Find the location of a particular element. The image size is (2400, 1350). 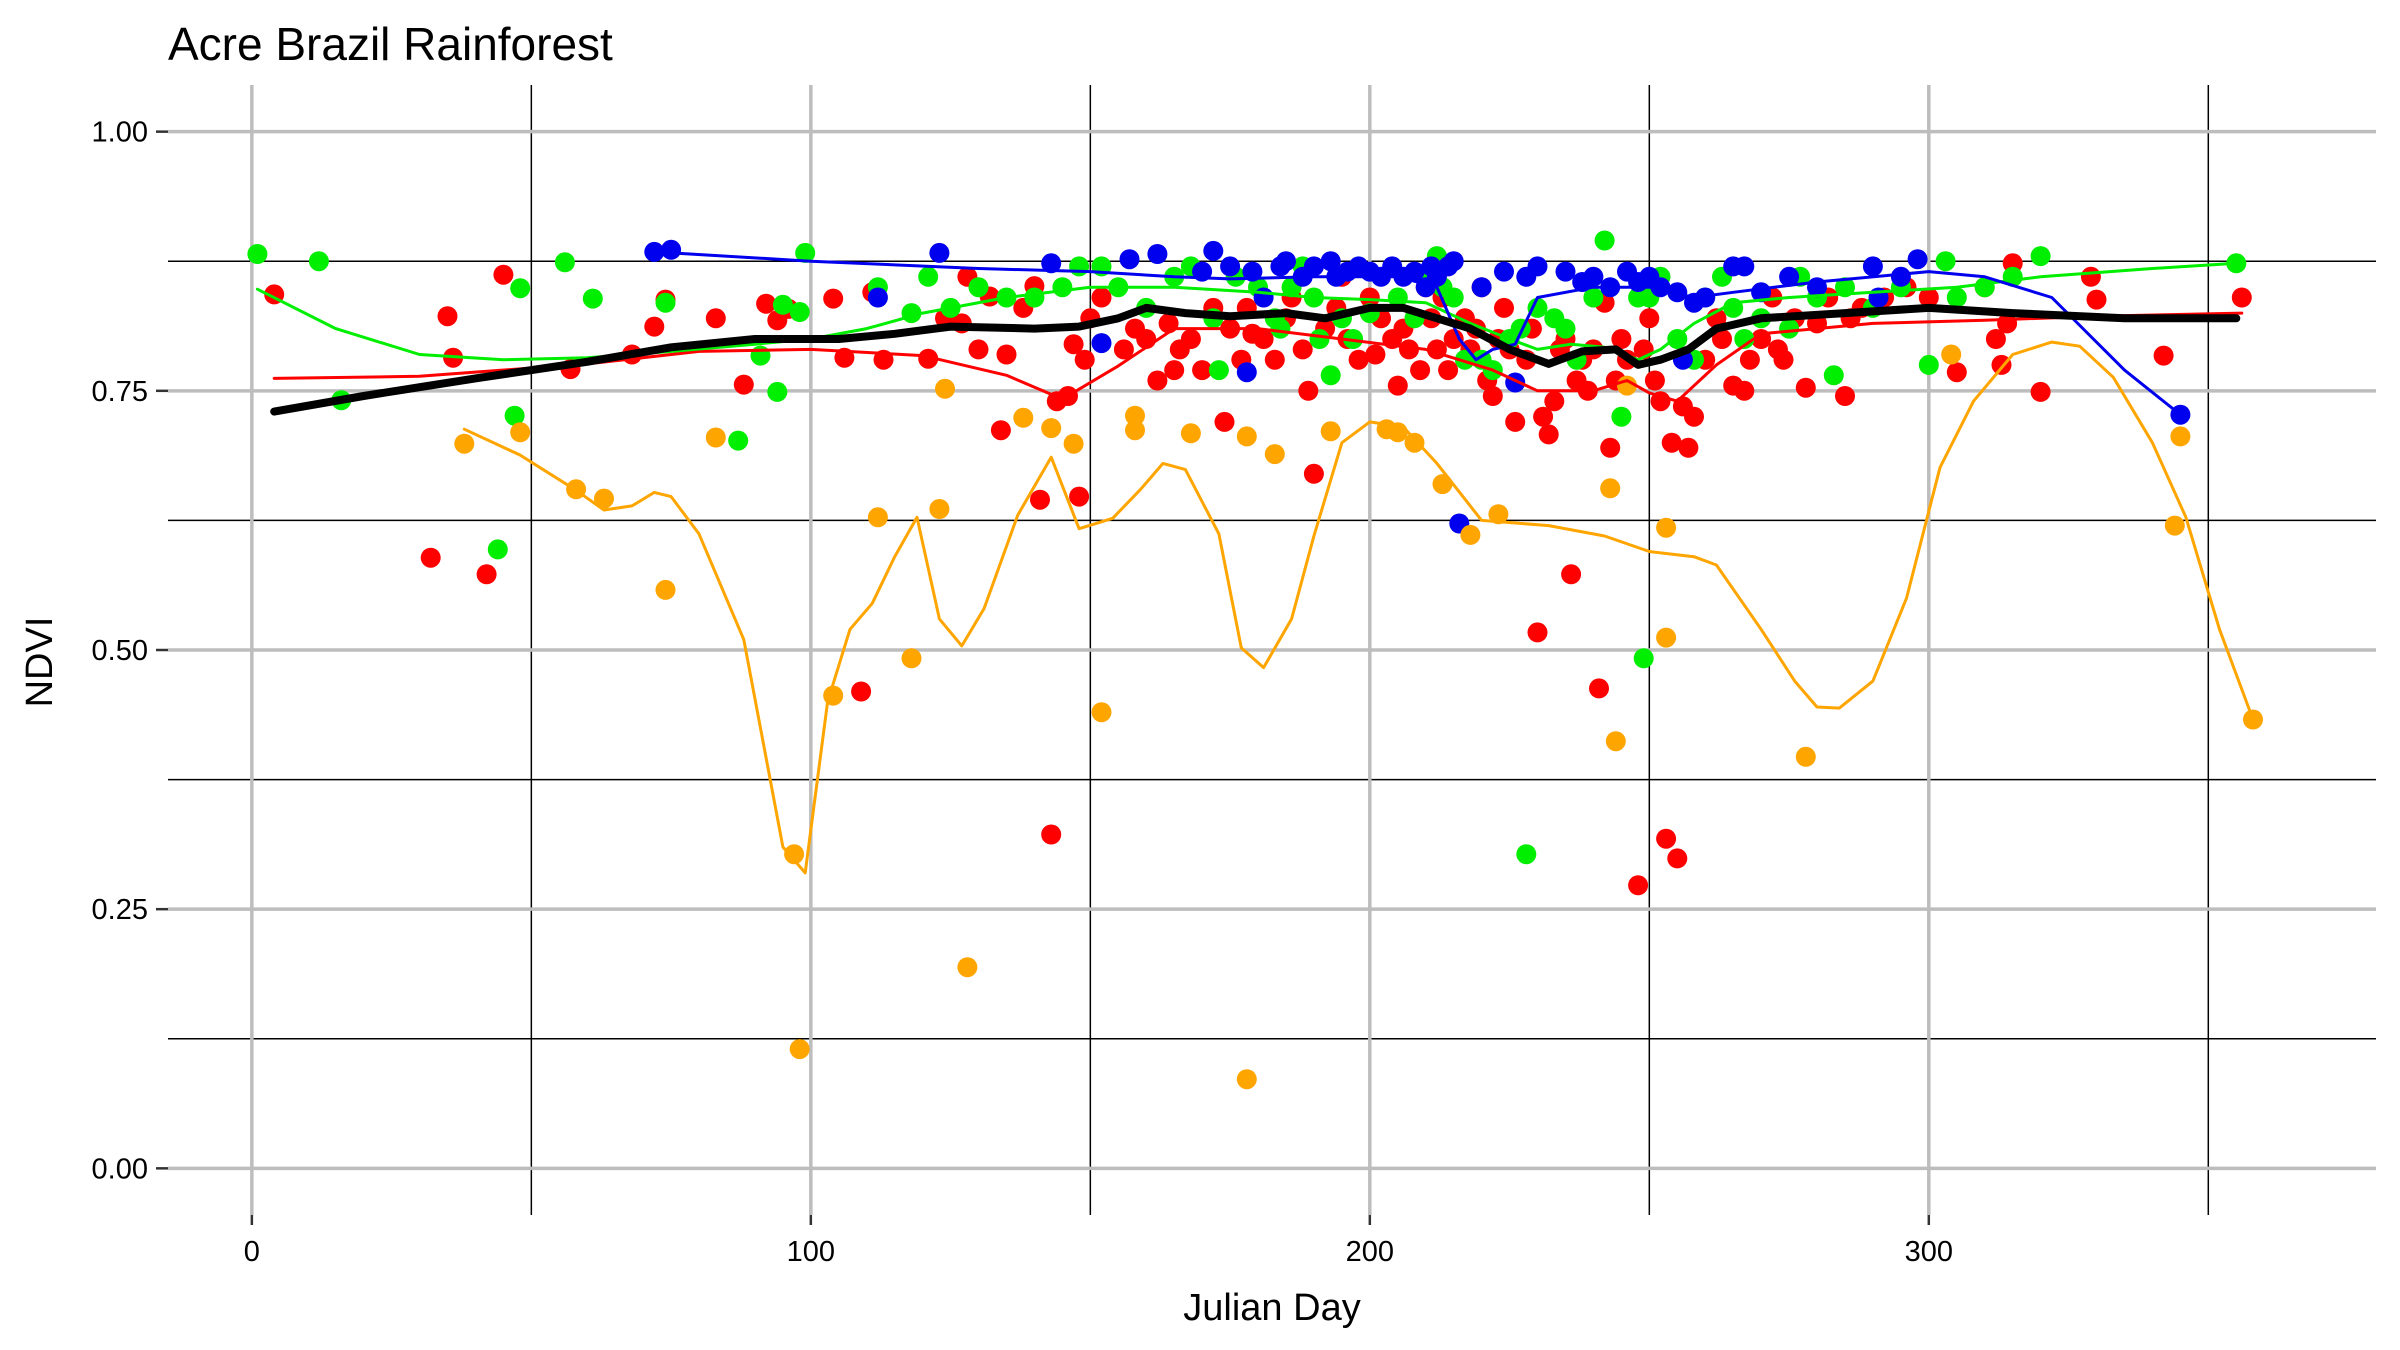

overall-trend-line is located at coordinates (1255, 359).